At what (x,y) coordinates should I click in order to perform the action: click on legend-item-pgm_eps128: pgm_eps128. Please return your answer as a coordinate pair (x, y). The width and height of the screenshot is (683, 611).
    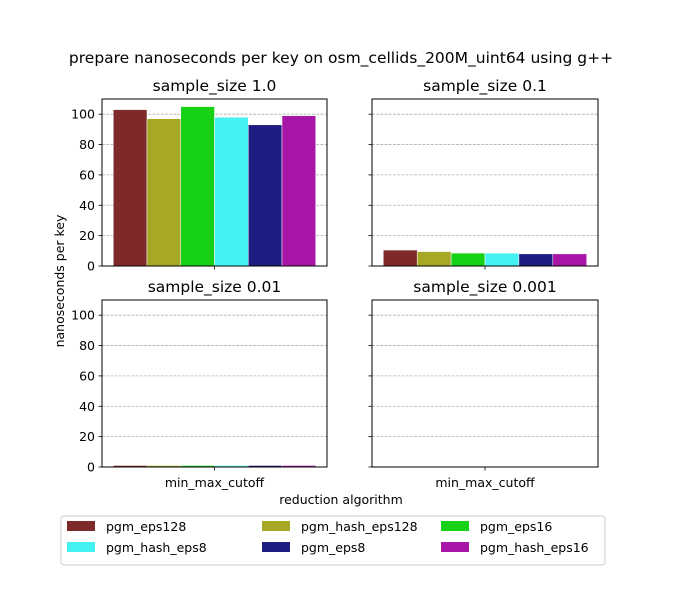
    Looking at the image, I should click on (126, 526).